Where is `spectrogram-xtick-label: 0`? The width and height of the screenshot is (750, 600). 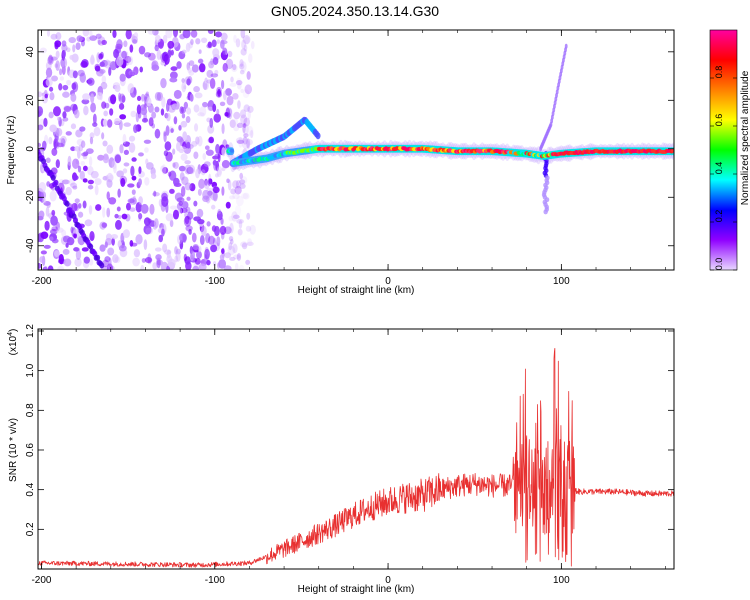
spectrogram-xtick-label: 0 is located at coordinates (388, 281).